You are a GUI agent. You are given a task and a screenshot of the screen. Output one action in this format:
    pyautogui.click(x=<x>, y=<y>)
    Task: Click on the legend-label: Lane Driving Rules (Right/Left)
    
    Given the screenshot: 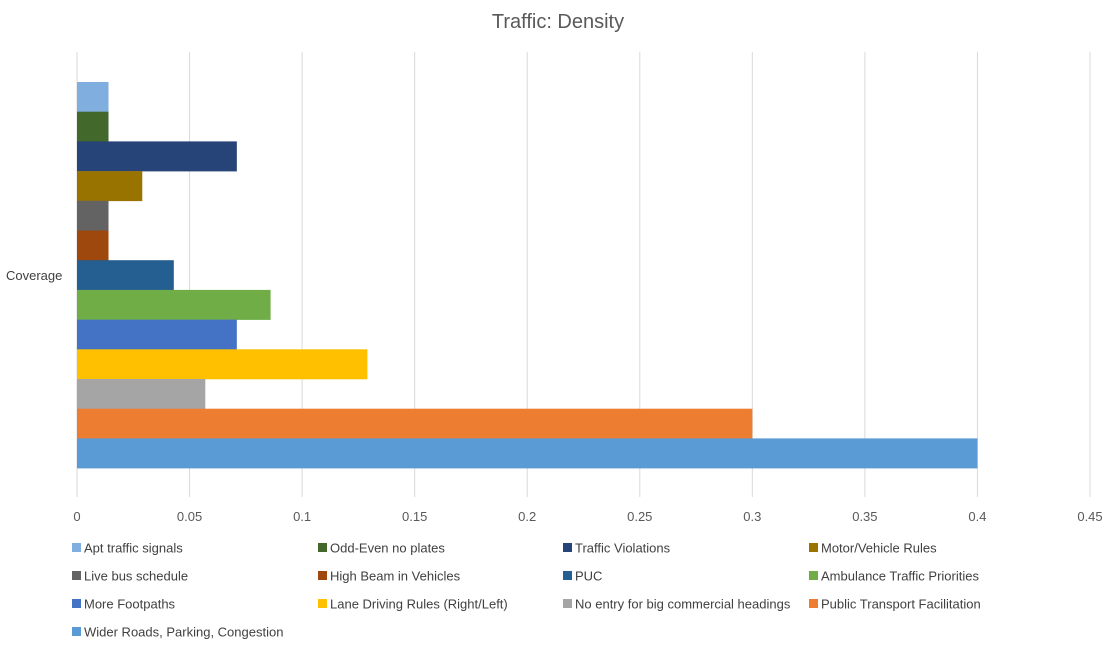 What is the action you would take?
    pyautogui.click(x=419, y=604)
    